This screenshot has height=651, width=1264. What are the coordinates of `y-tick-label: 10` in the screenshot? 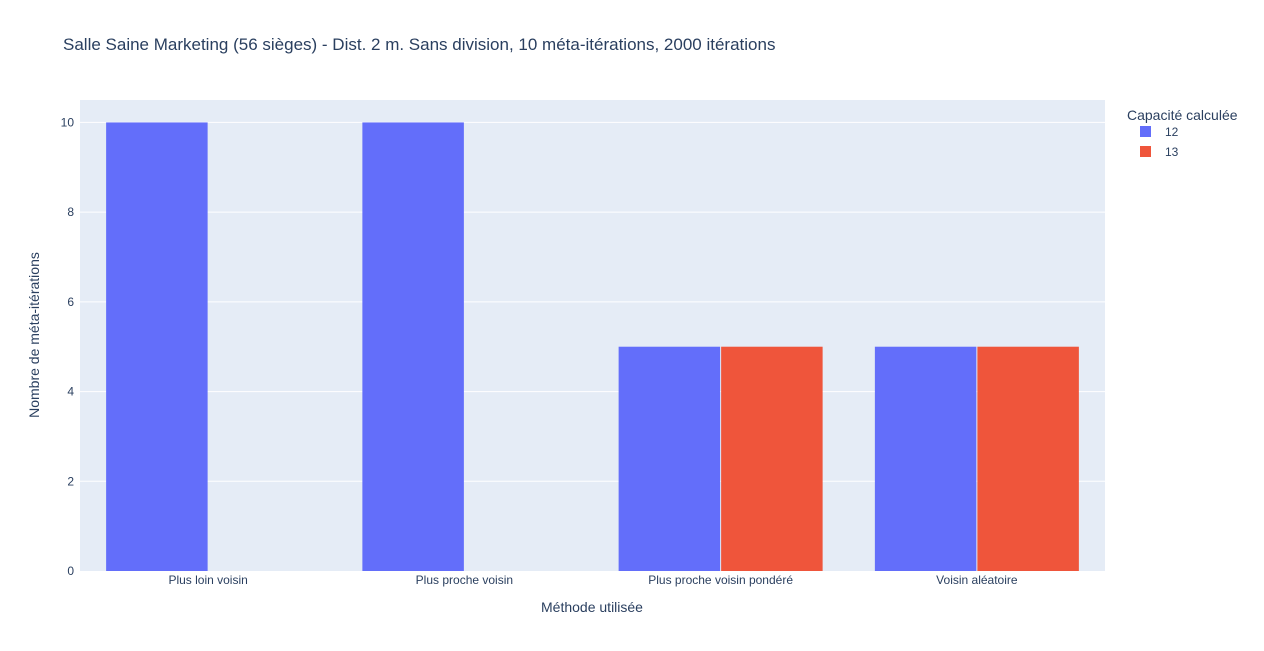 It's located at (68, 122).